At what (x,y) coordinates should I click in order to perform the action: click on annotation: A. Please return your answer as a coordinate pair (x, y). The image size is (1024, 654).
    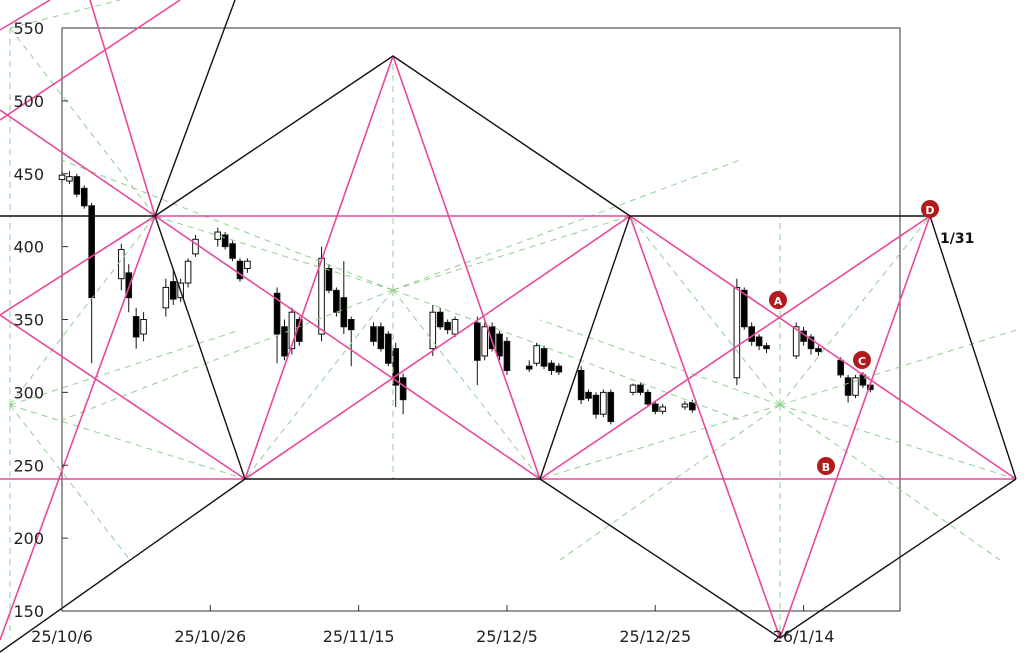
    Looking at the image, I should click on (778, 301).